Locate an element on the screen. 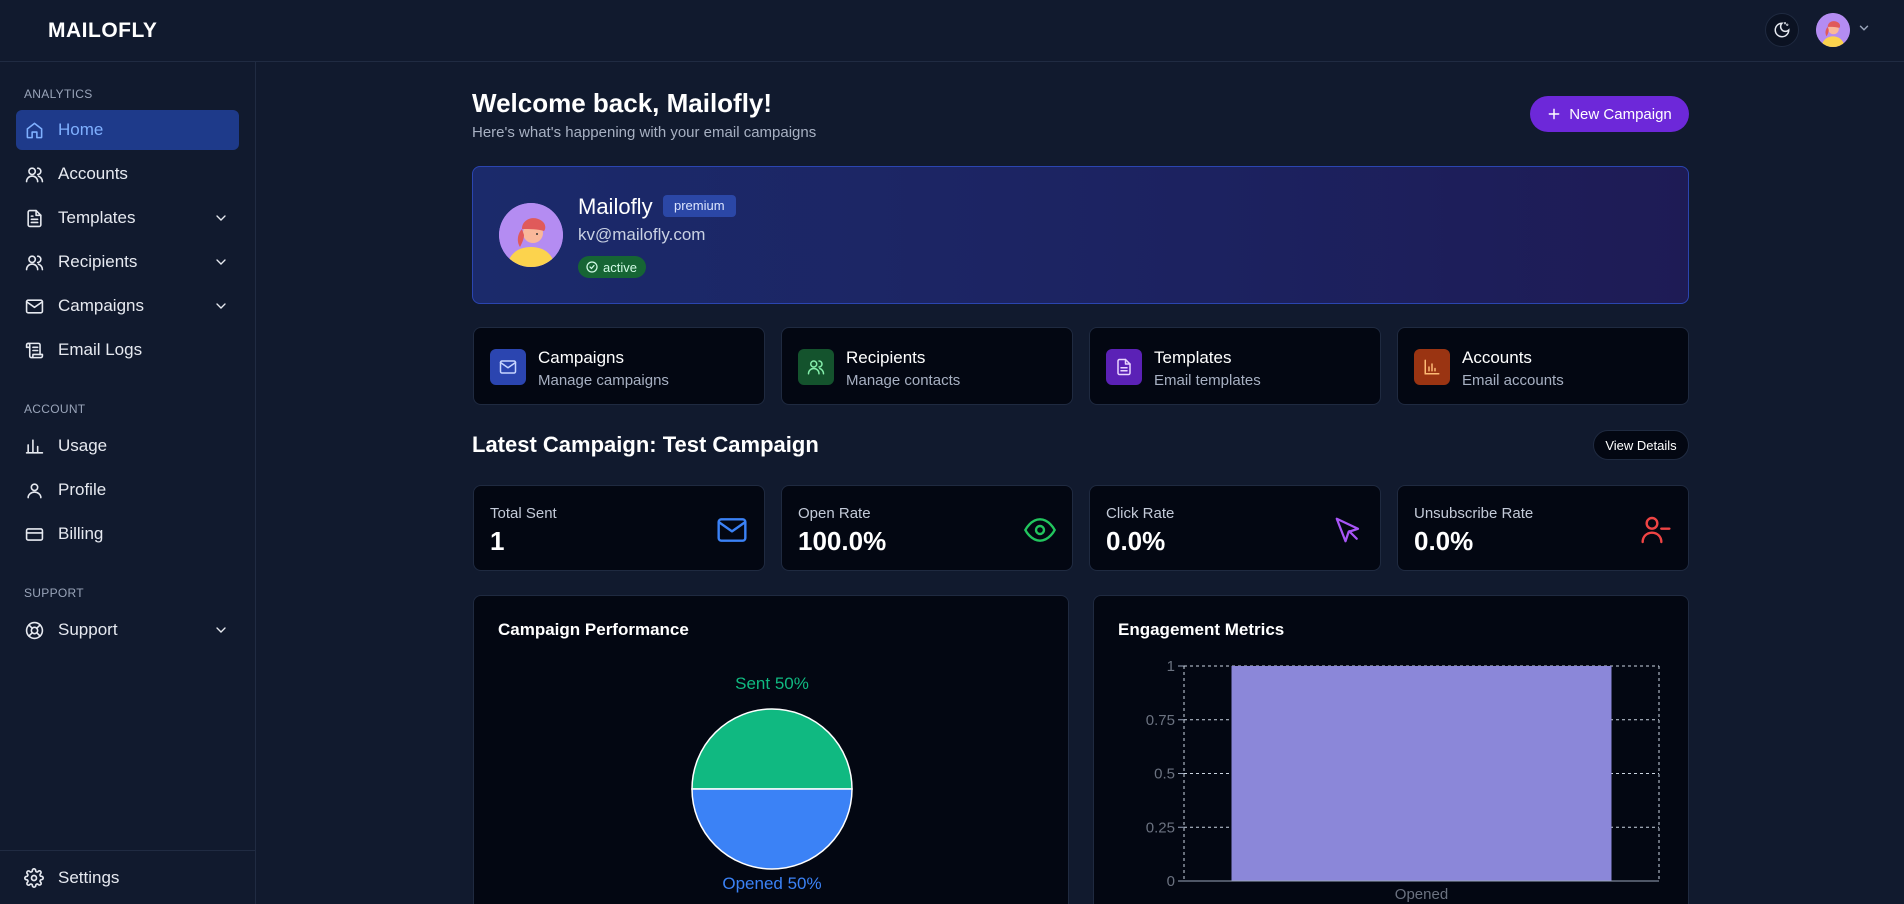  quick-link-subtitle: Manage contacts is located at coordinates (903, 380).